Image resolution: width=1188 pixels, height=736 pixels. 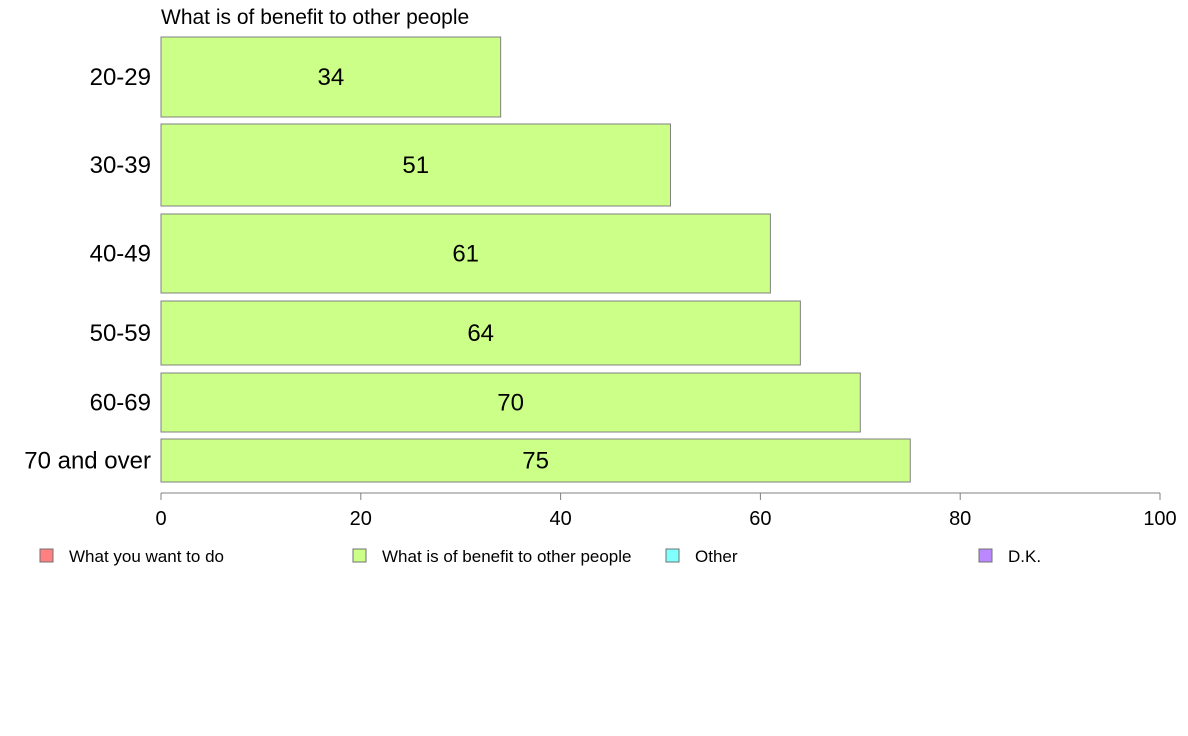 I want to click on x-tick-label: 60, so click(x=760, y=519).